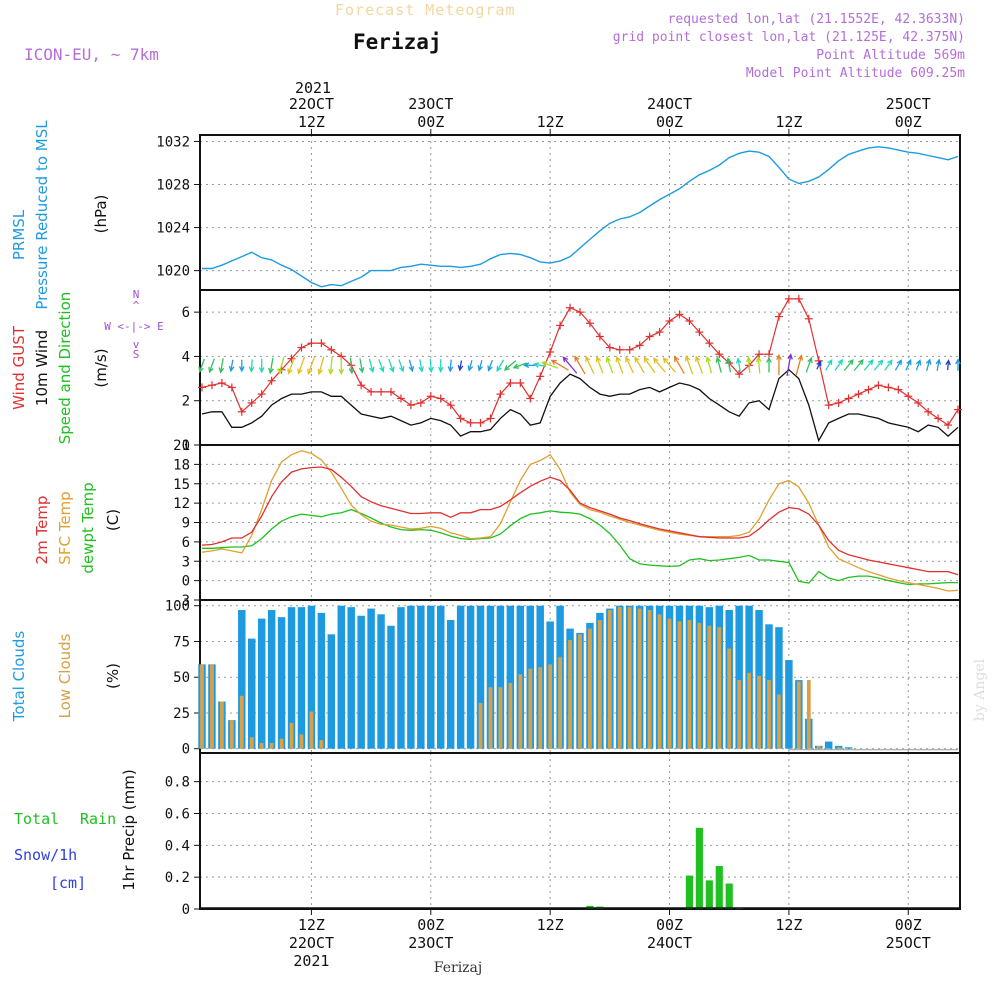  Describe the element at coordinates (430, 122) in the screenshot. I see `top-time-label: 00Z` at that location.